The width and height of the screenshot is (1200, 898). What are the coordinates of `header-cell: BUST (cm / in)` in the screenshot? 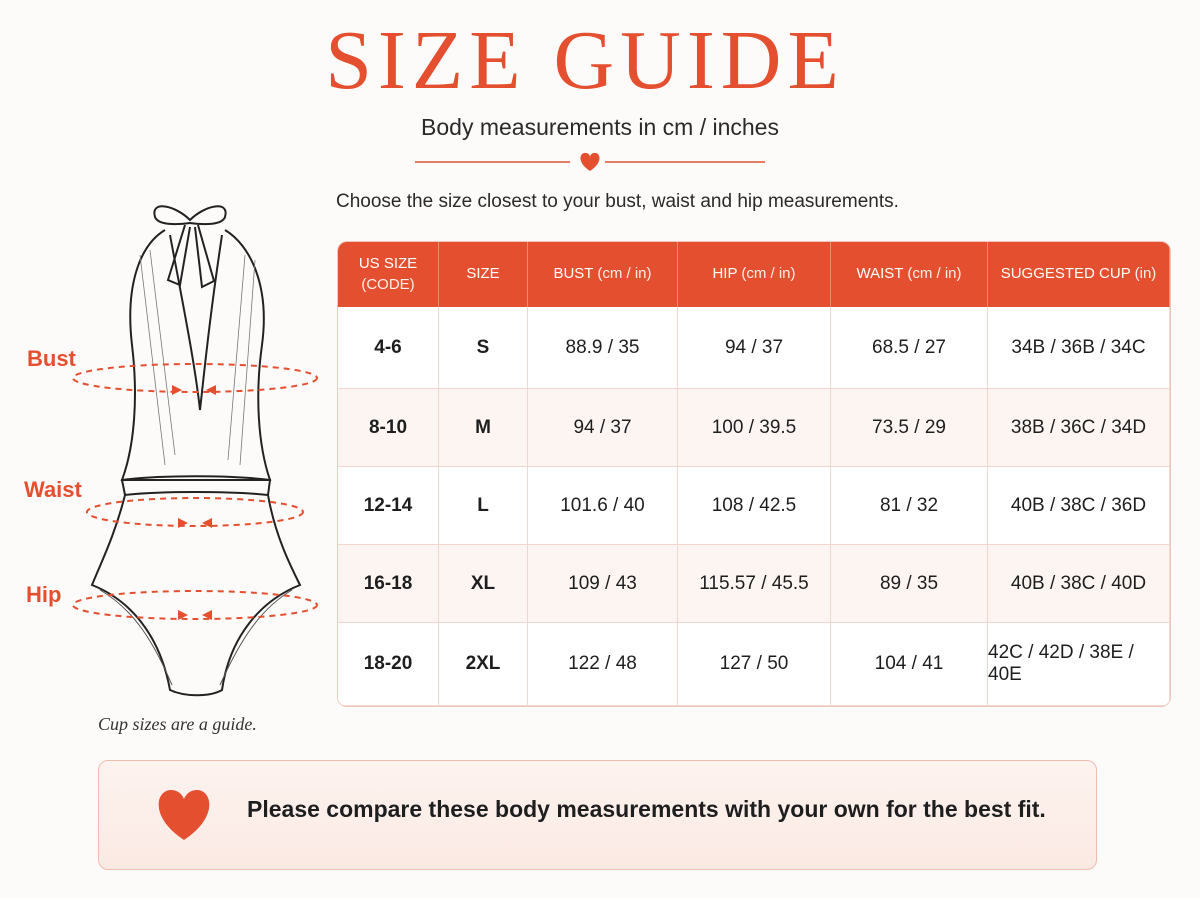 It's located at (603, 274).